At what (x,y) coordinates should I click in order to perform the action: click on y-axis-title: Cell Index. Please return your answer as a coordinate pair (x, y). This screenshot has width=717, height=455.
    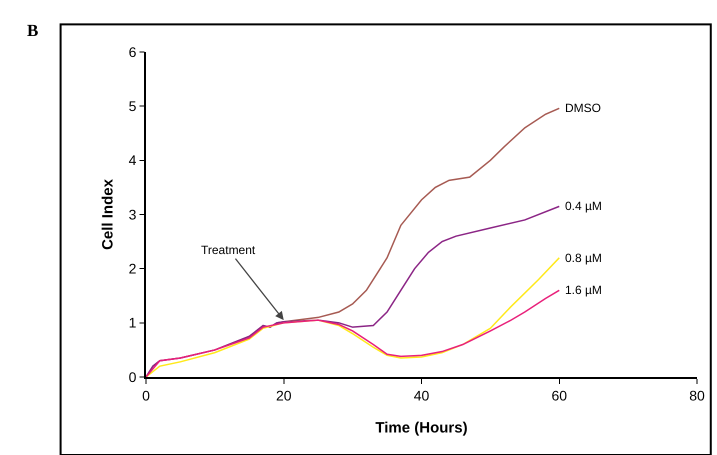
    Looking at the image, I should click on (107, 214).